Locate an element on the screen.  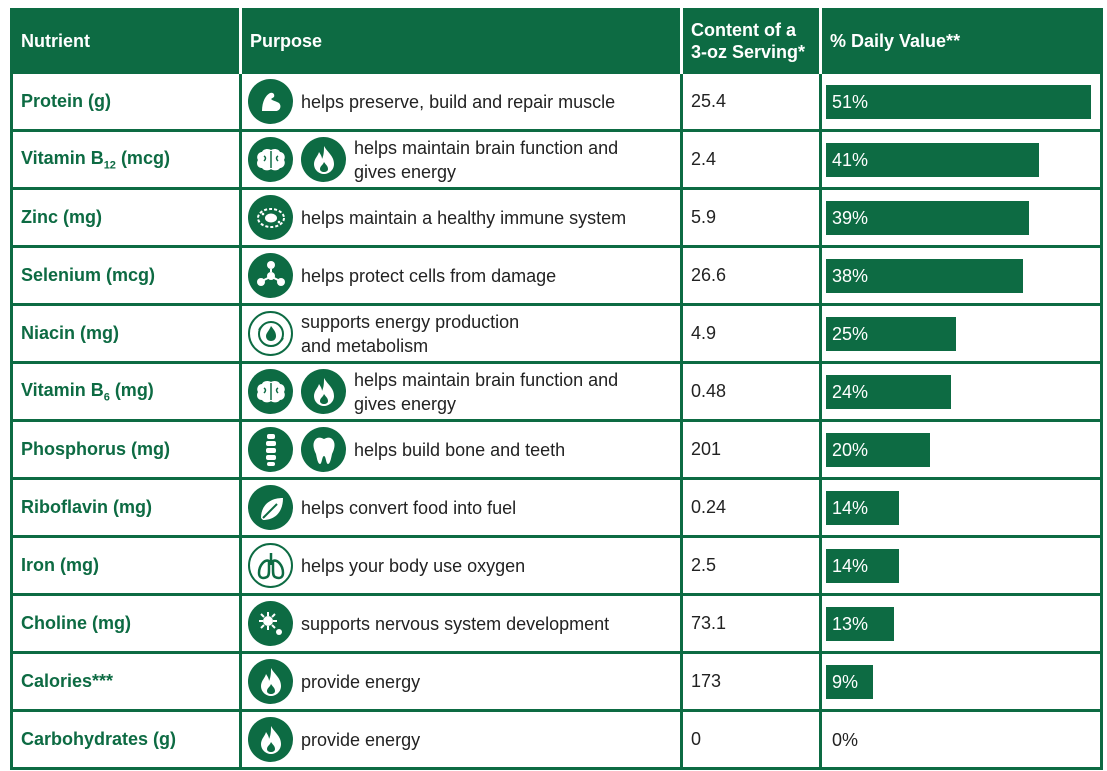
nutrient-name: Niacin (mg) is located at coordinates (126, 333).